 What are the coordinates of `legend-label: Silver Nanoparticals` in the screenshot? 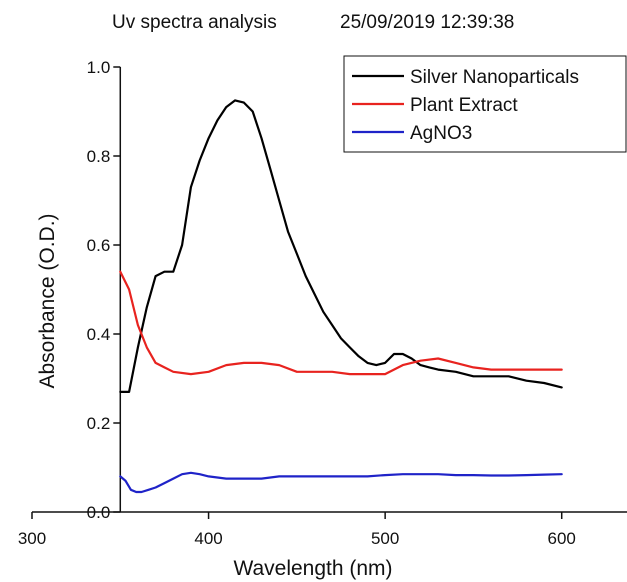 It's located at (494, 77).